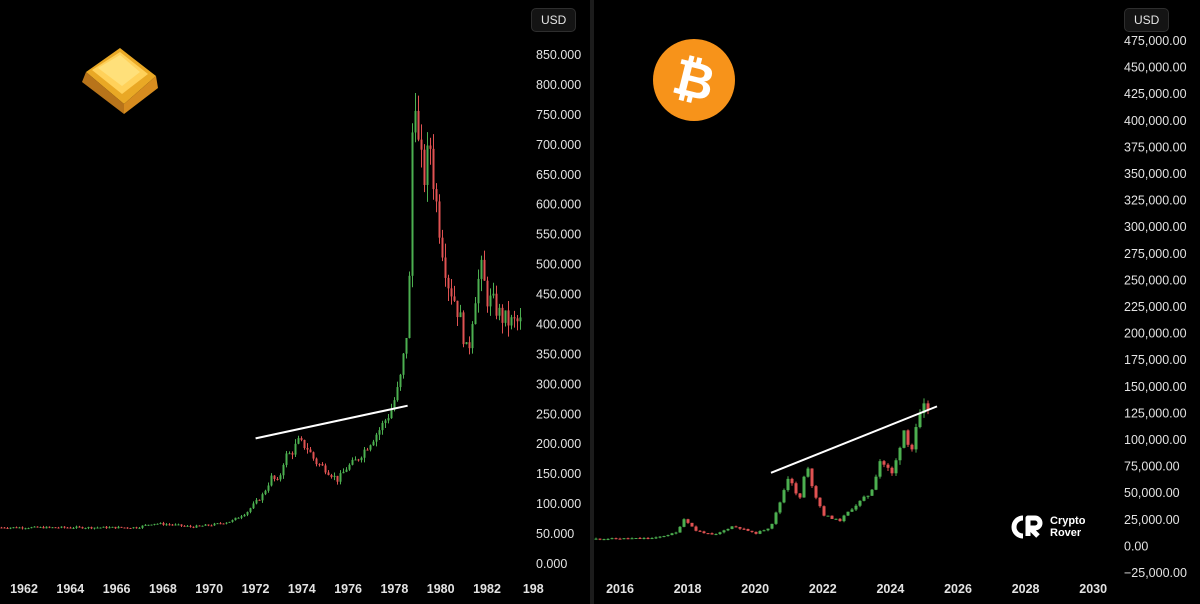 This screenshot has width=1200, height=604. Describe the element at coordinates (120, 81) in the screenshot. I see `gold-bar-icon` at that location.